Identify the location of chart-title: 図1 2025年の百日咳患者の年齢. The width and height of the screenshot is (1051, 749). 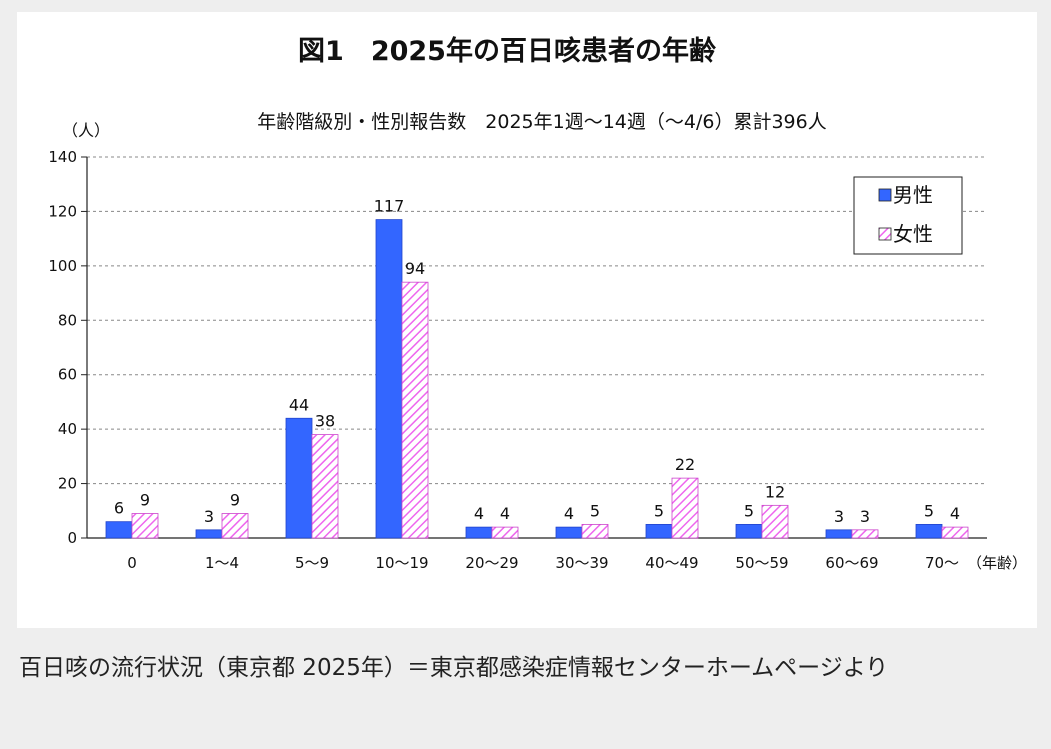
(507, 51).